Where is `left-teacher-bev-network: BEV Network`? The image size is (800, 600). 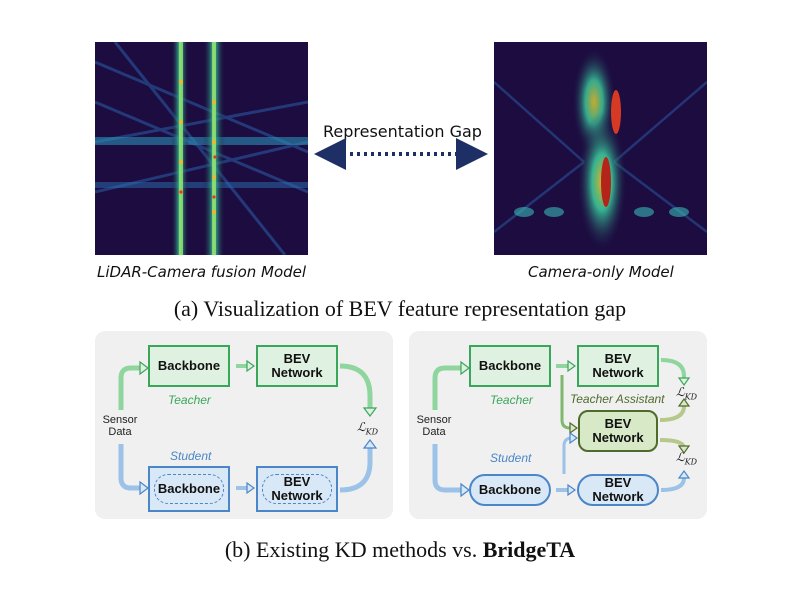 left-teacher-bev-network: BEV Network is located at coordinates (297, 366).